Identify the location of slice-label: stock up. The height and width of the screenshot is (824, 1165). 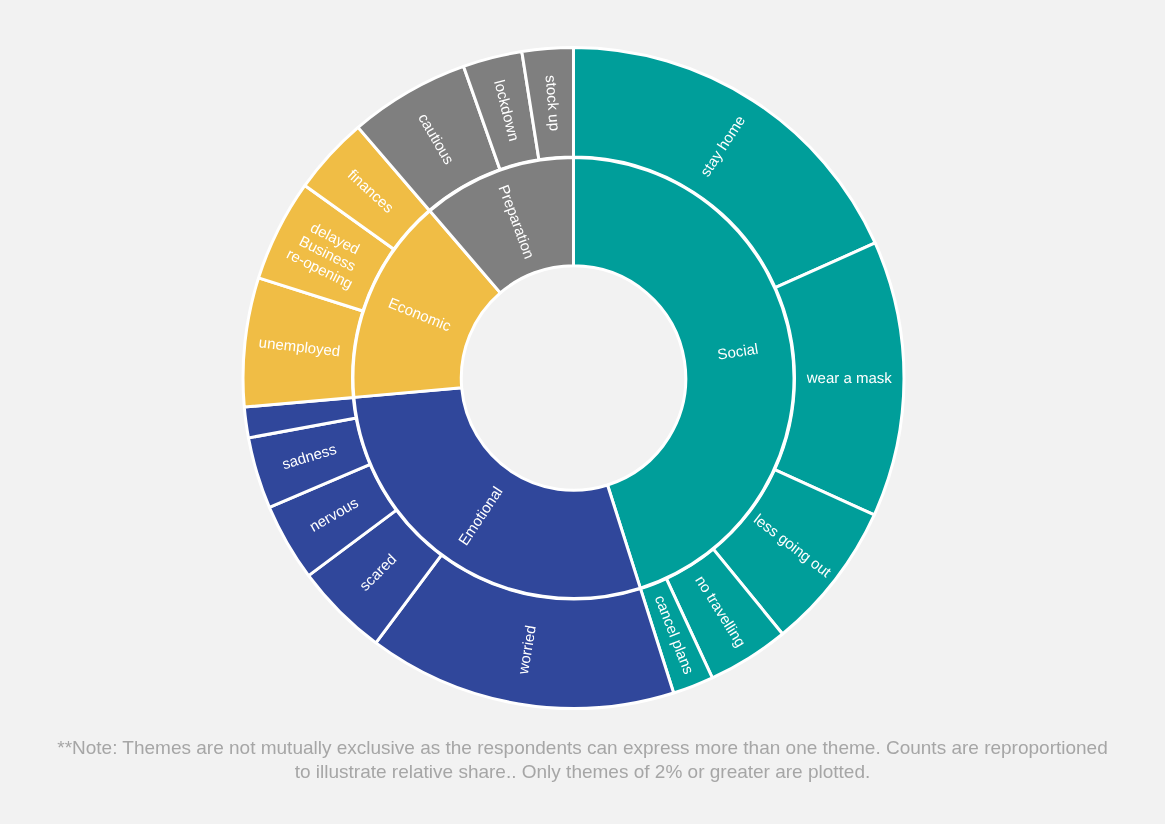
(553, 103).